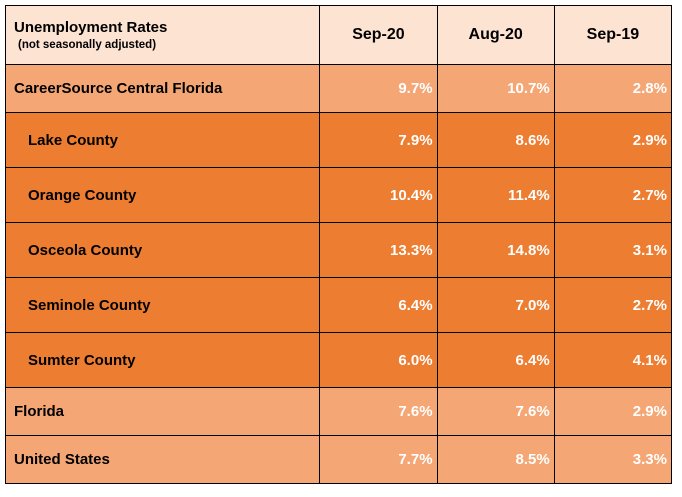 This screenshot has height=497, width=682. Describe the element at coordinates (162, 195) in the screenshot. I see `row-label: Orange County` at that location.